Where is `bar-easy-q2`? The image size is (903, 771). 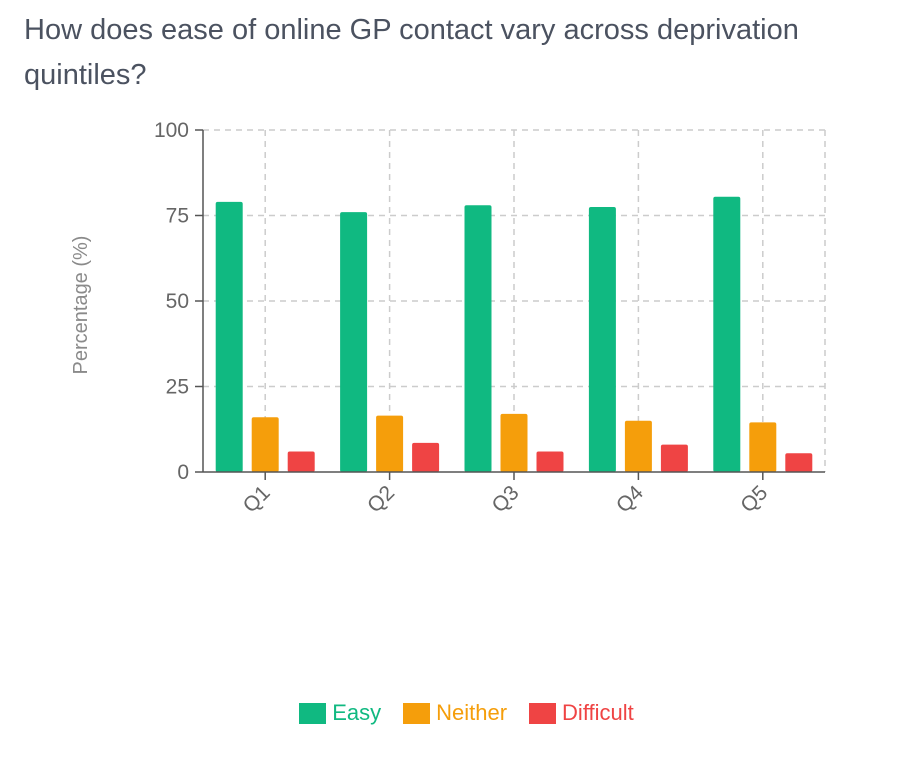
bar-easy-q2 is located at coordinates (354, 342).